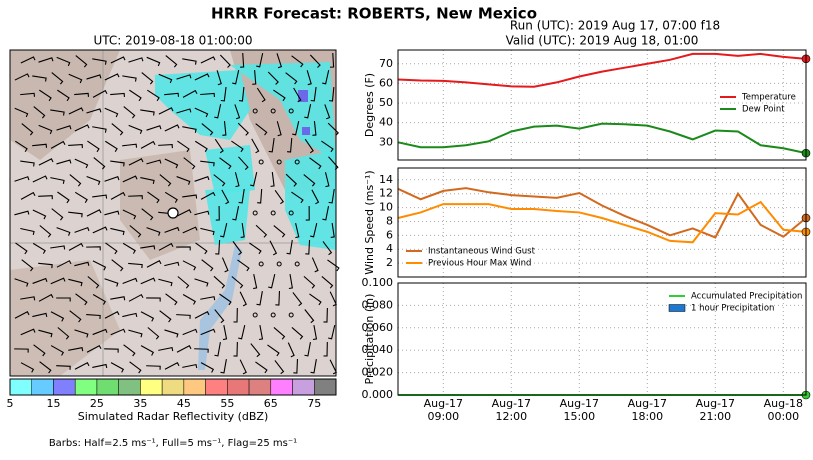 This screenshot has width=813, height=460. What do you see at coordinates (386, 179) in the screenshot?
I see `y-tick-label: 14` at bounding box center [386, 179].